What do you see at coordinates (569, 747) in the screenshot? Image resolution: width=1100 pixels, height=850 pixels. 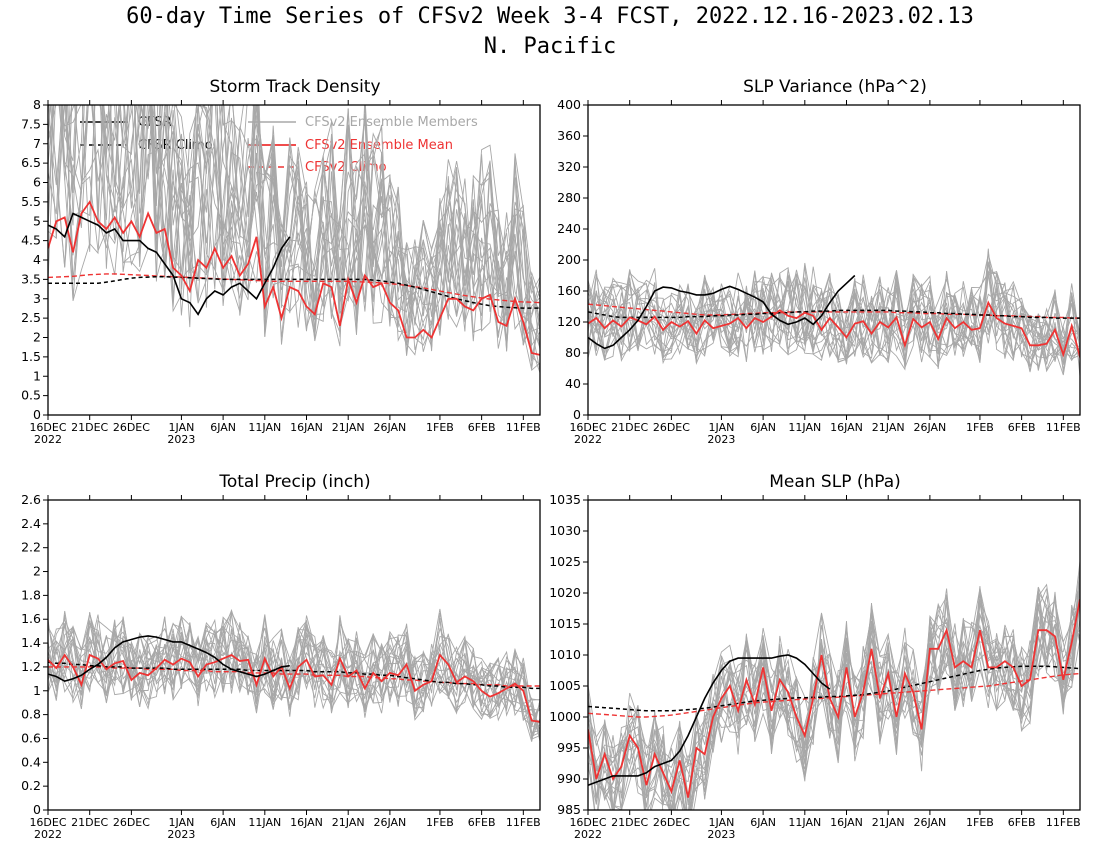 I see `y-tick-label: 995` at bounding box center [569, 747].